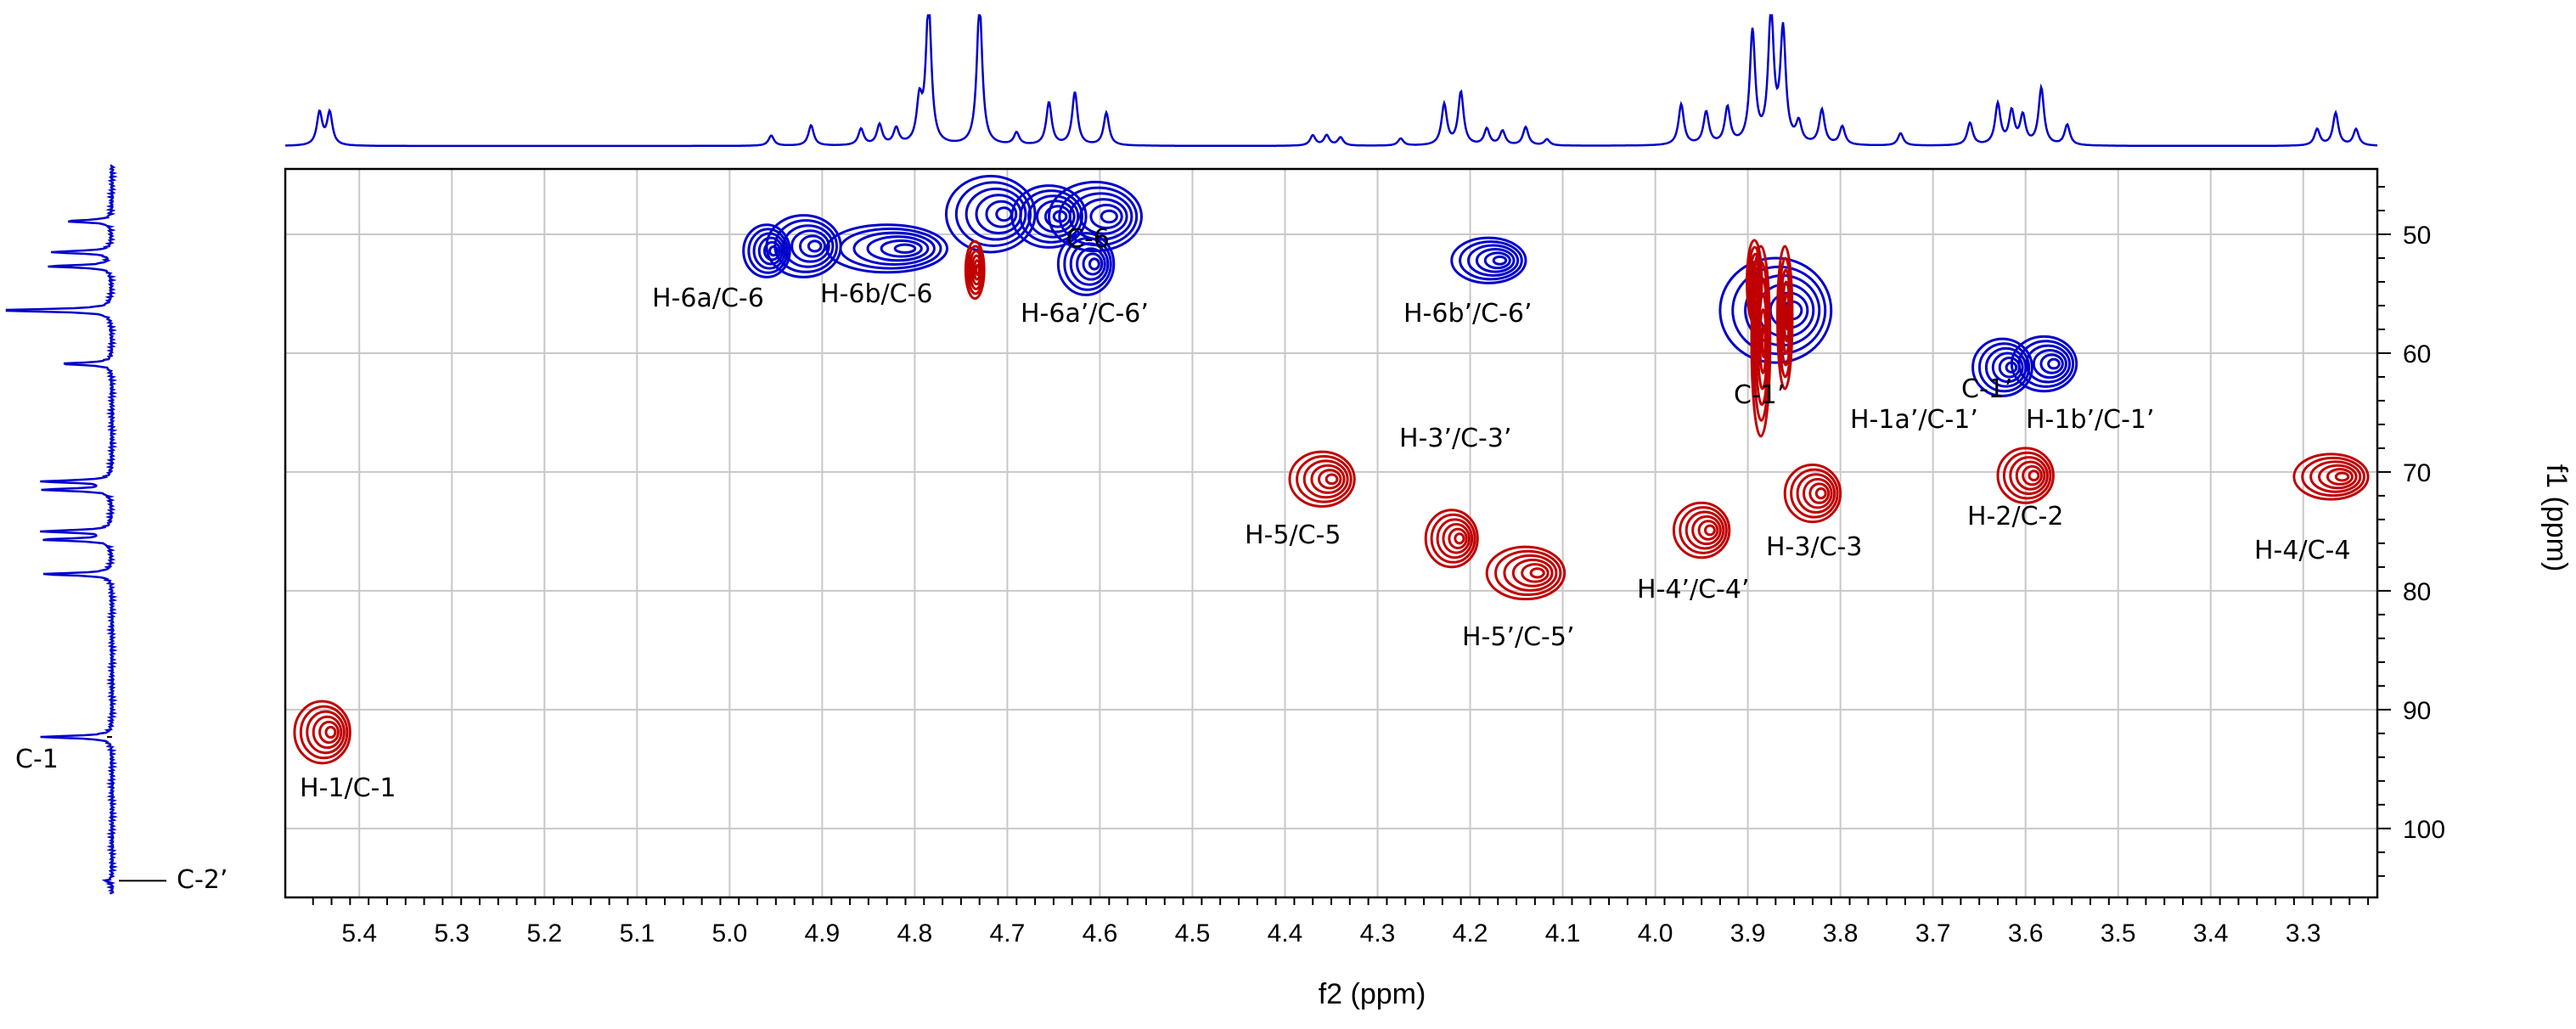 Image resolution: width=2576 pixels, height=1029 pixels. I want to click on x-tick-label: 3.9, so click(1748, 933).